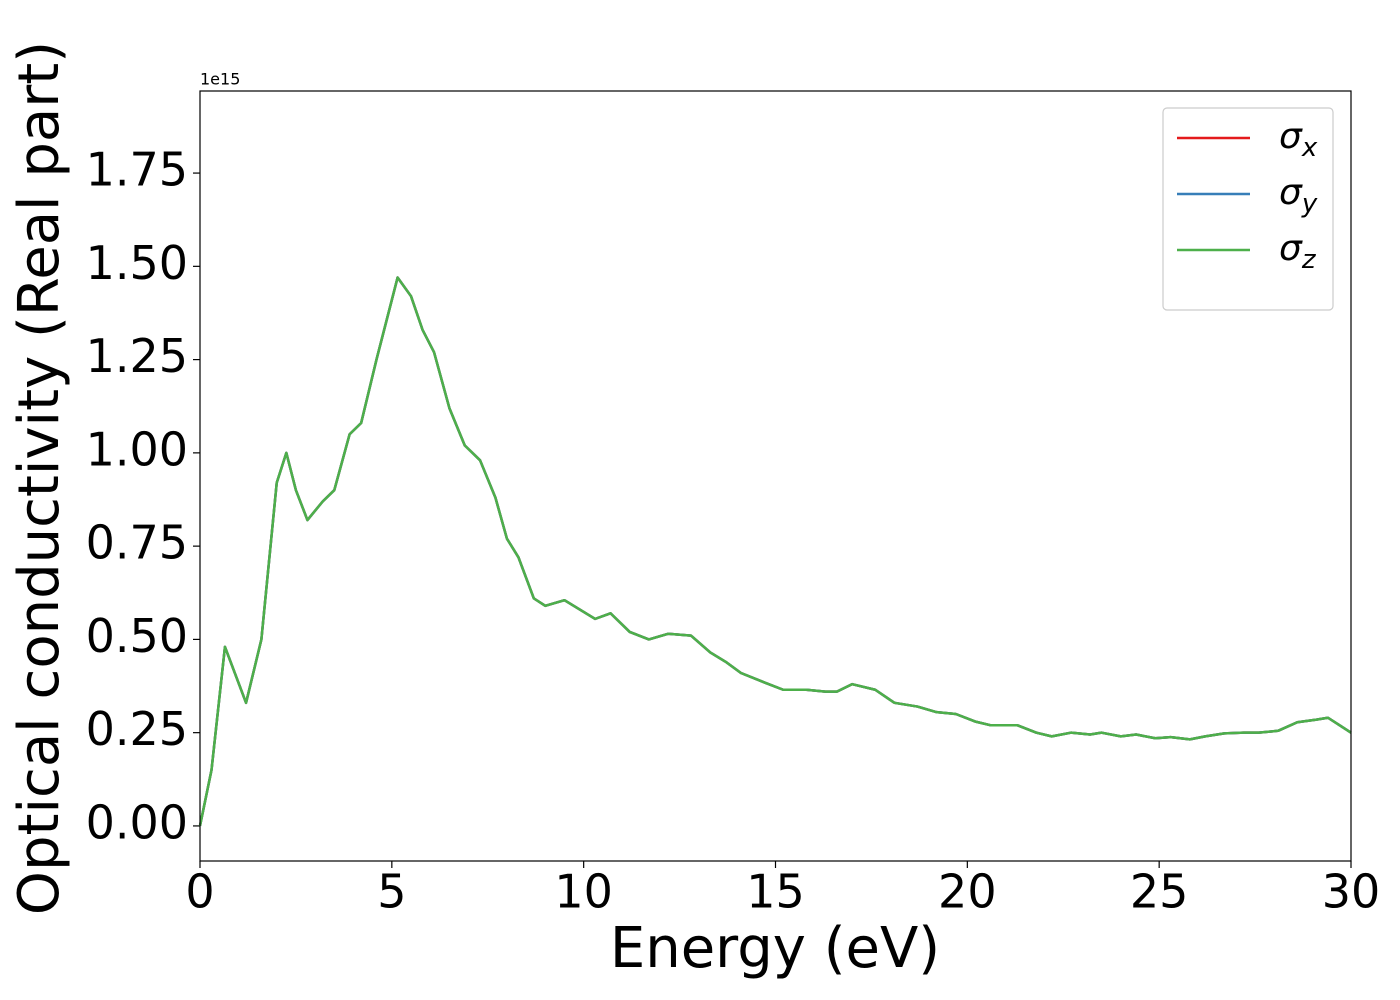  Describe the element at coordinates (137, 543) in the screenshot. I see `y-tick-label: 0.75` at that location.